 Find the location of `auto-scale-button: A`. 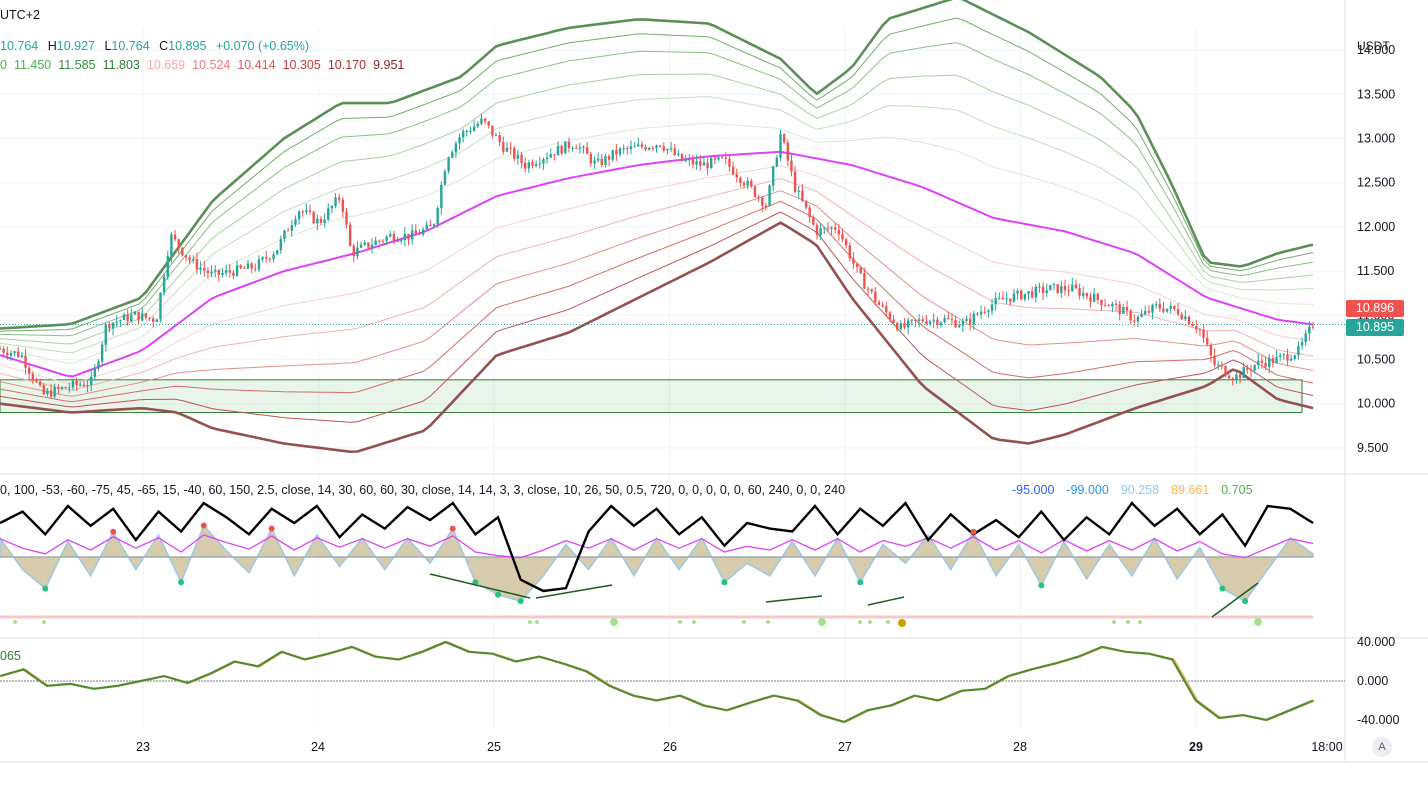

auto-scale-button: A is located at coordinates (1382, 747).